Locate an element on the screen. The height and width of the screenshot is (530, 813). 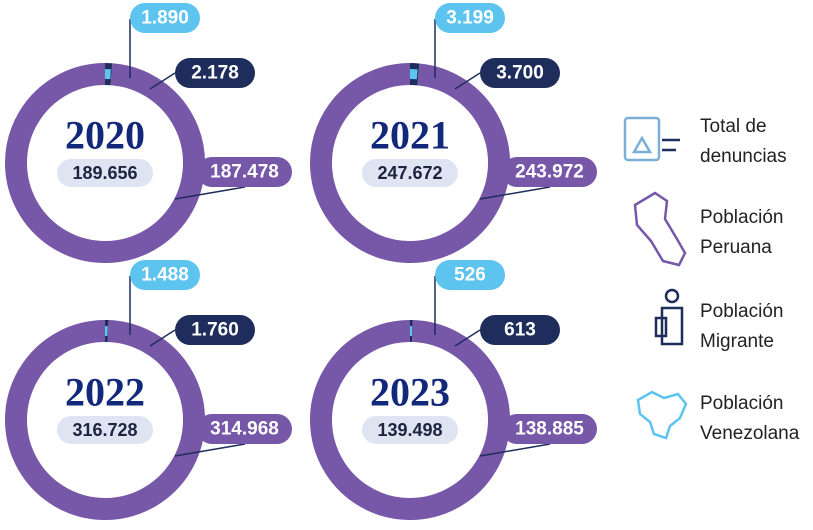
value-label: 3.199 is located at coordinates (470, 18).